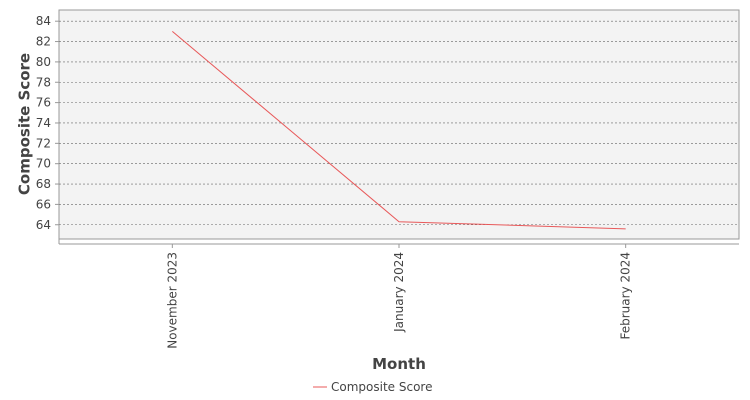 This screenshot has width=750, height=400. I want to click on x-tick-label: November 2023, so click(172, 300).